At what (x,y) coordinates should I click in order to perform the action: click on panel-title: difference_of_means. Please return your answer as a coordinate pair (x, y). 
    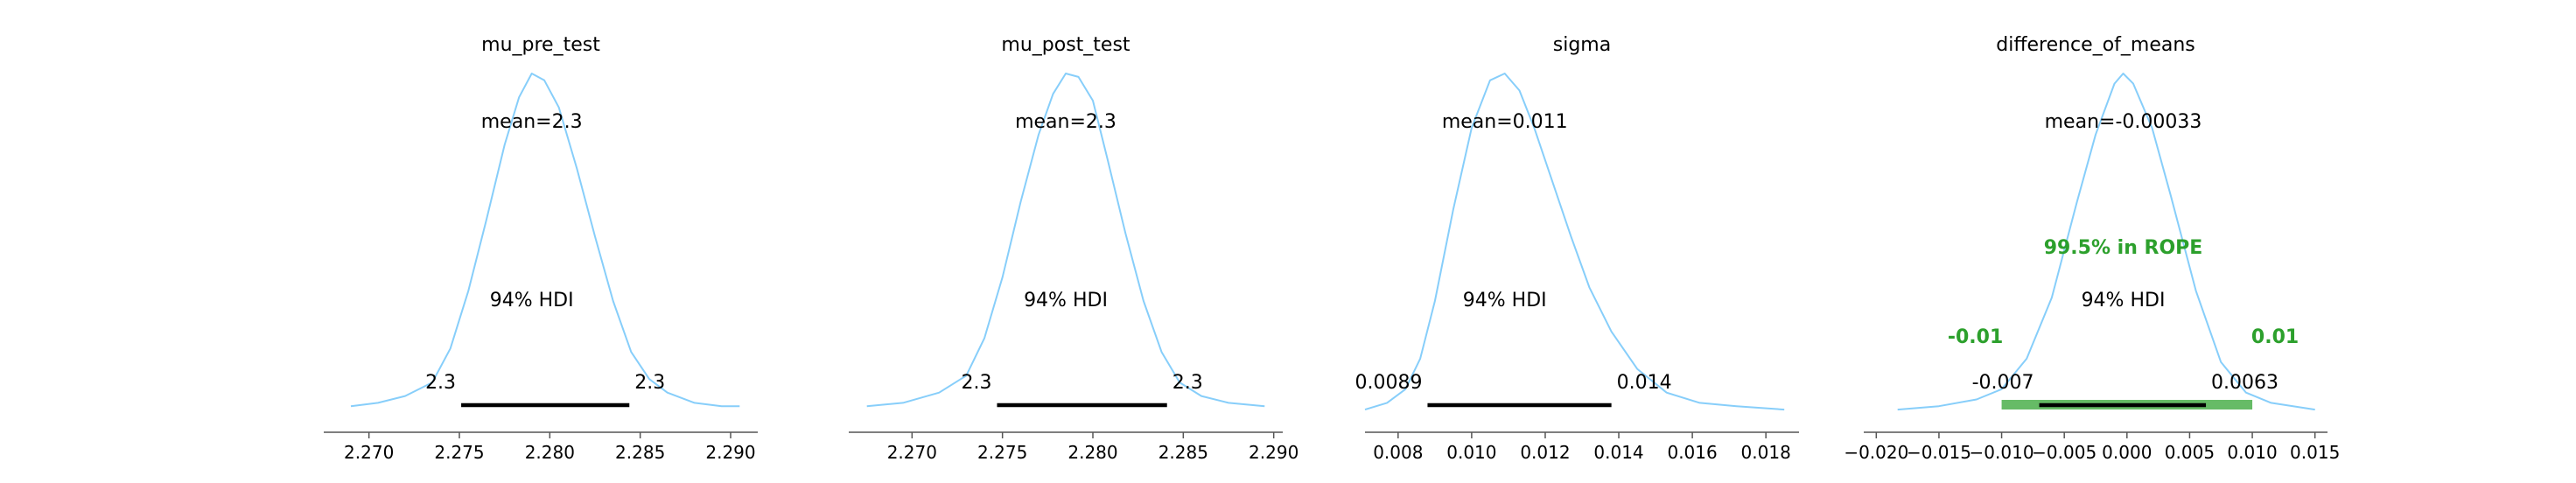
    Looking at the image, I should click on (2095, 45).